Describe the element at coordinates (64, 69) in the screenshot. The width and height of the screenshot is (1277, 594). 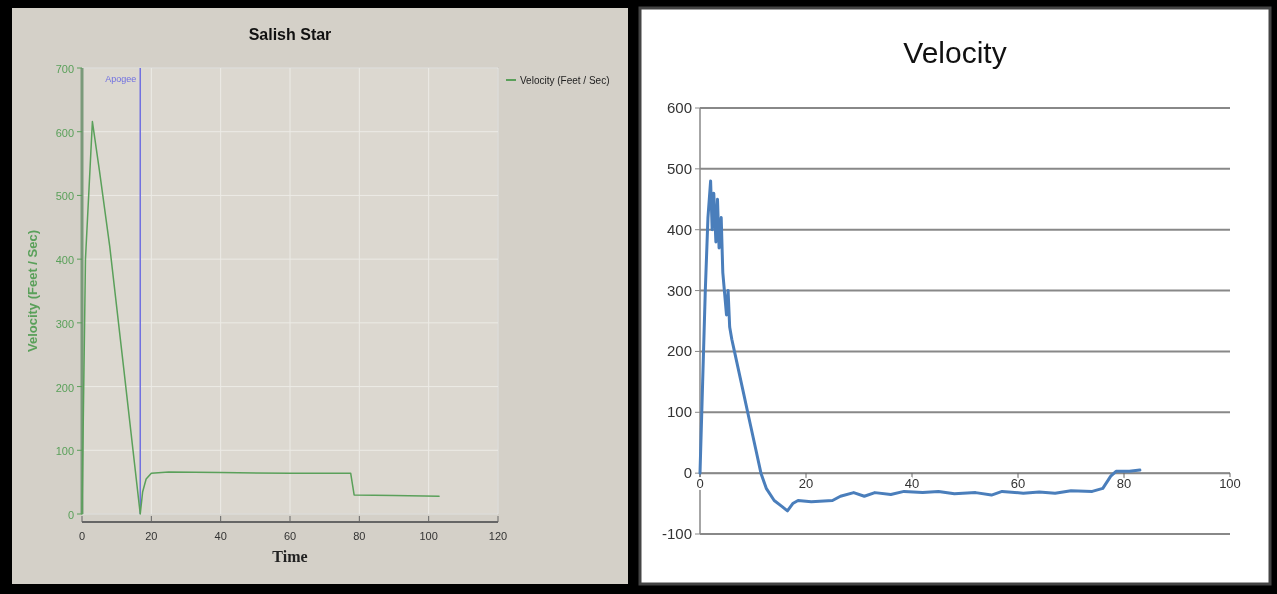
I see `y-tick-label: 700` at that location.